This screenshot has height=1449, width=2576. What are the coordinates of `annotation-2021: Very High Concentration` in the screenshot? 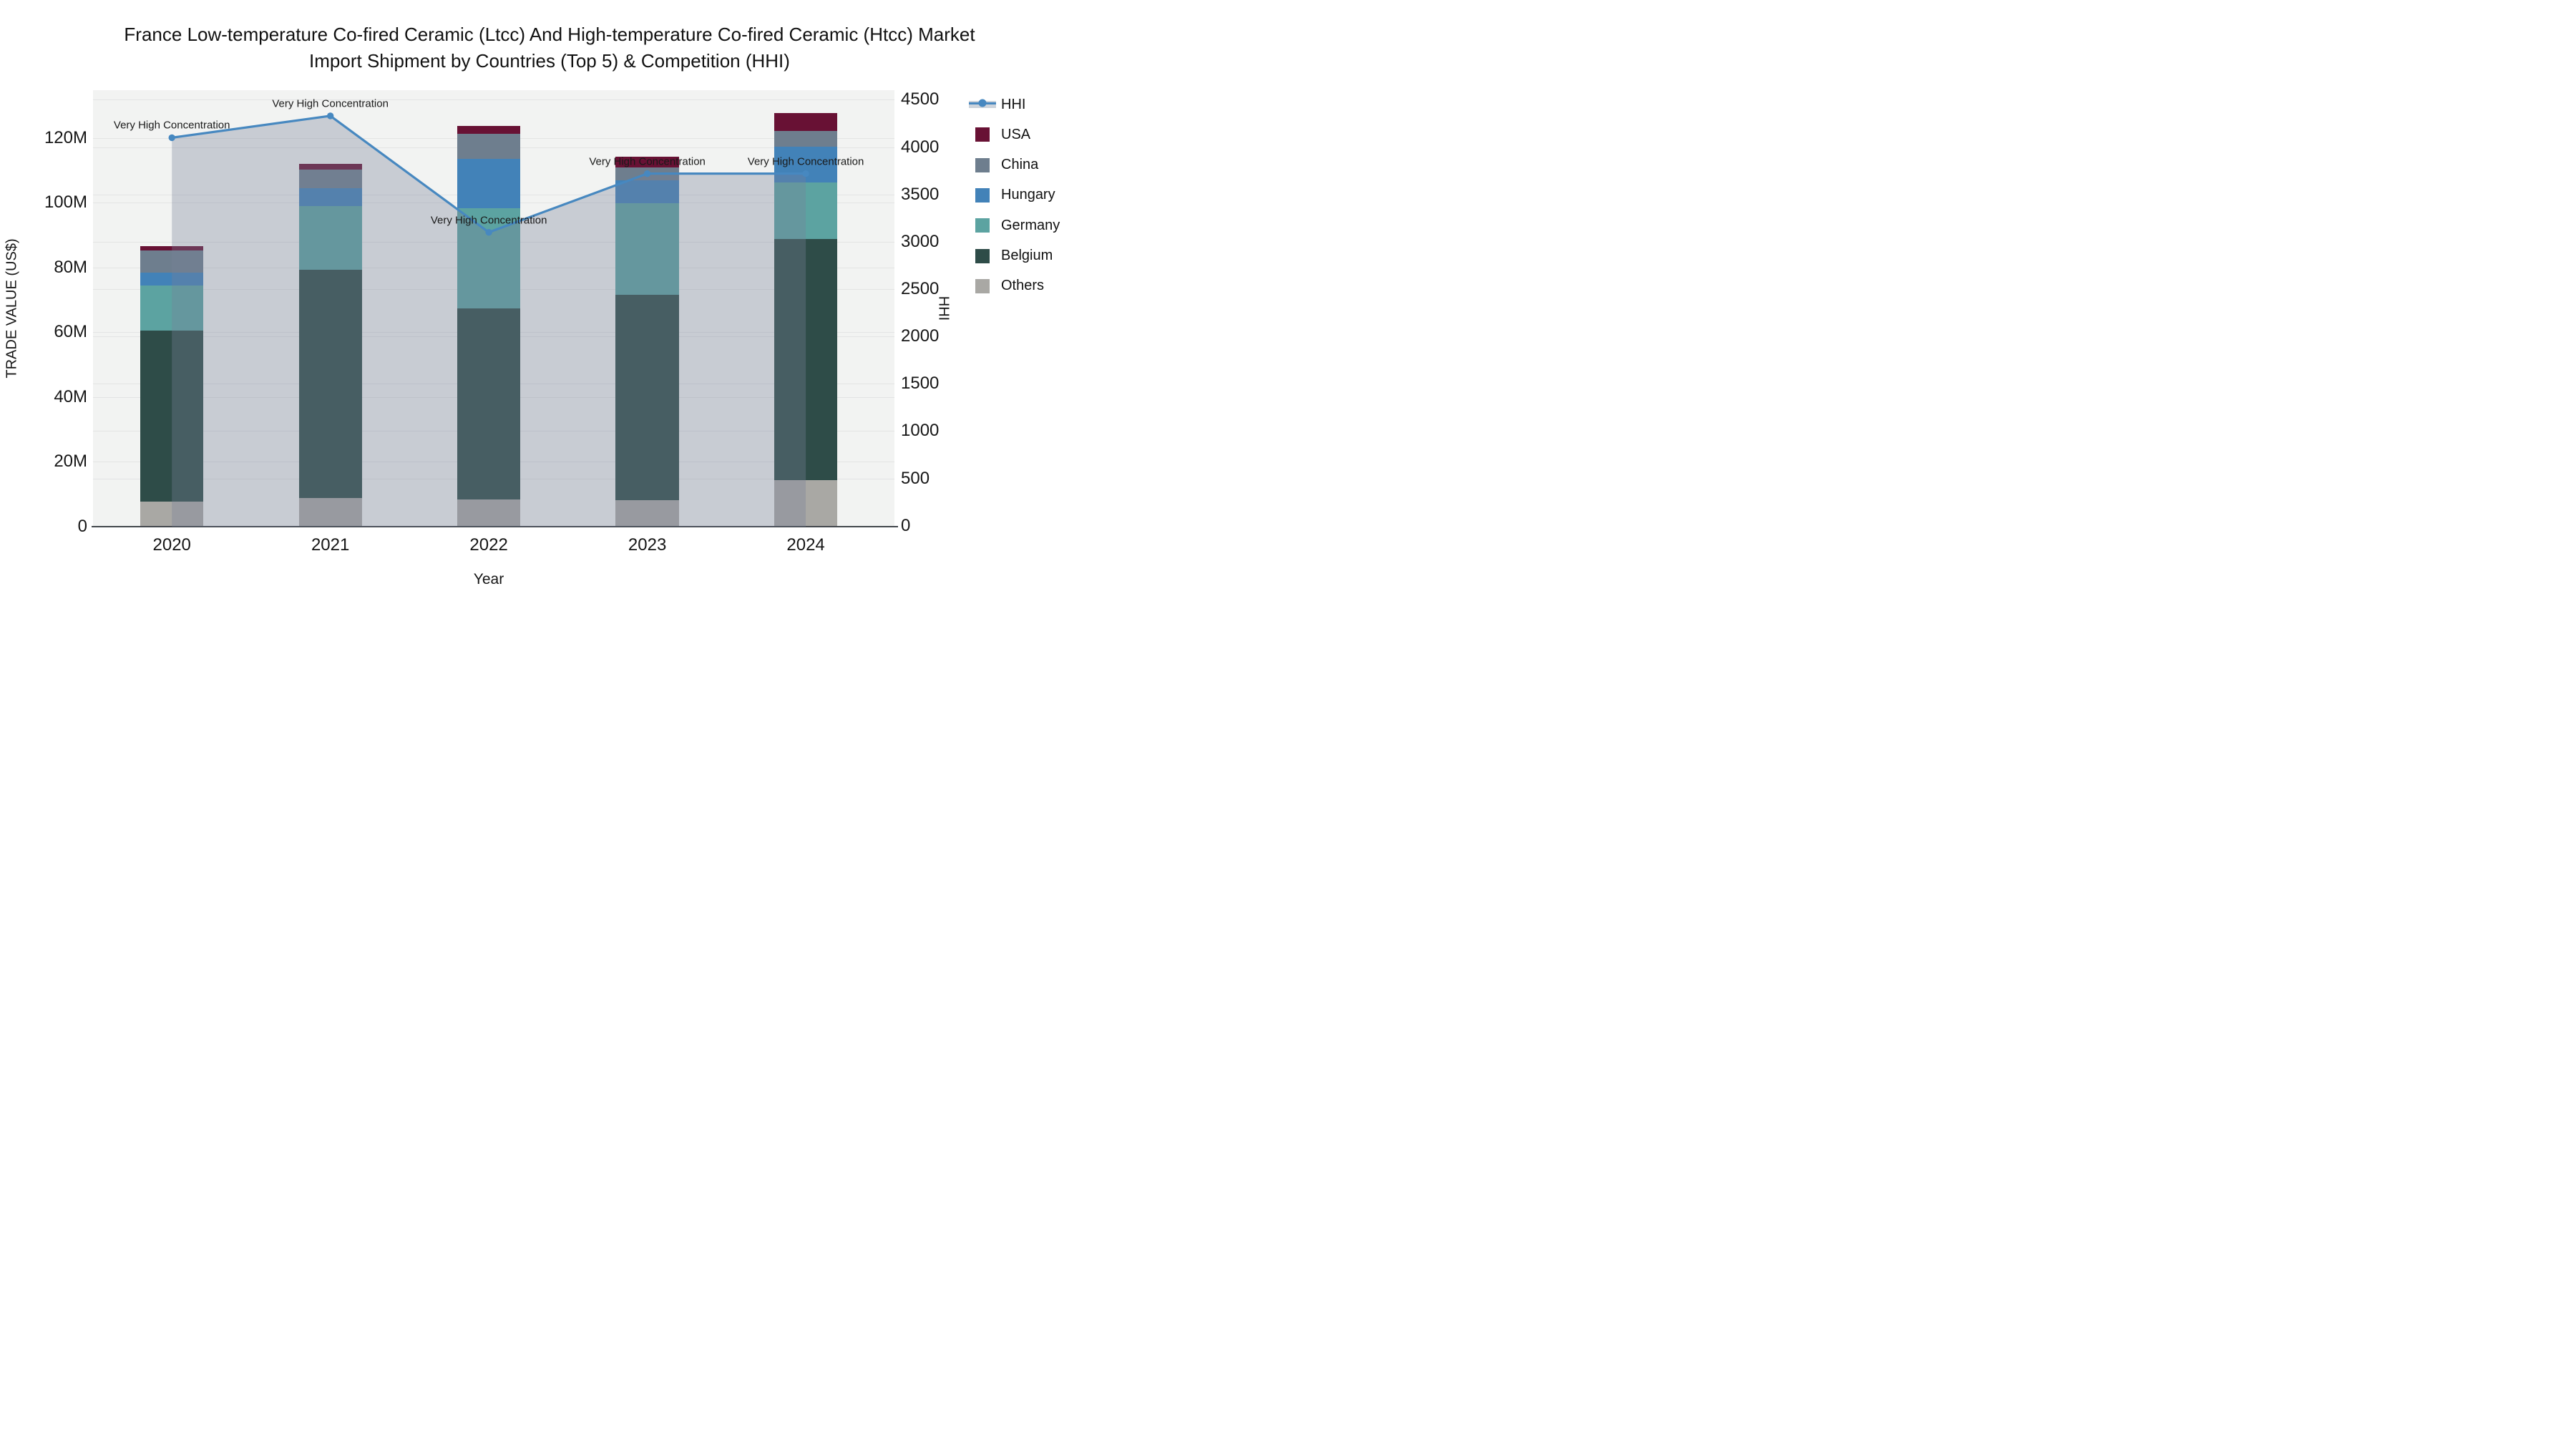 It's located at (330, 103).